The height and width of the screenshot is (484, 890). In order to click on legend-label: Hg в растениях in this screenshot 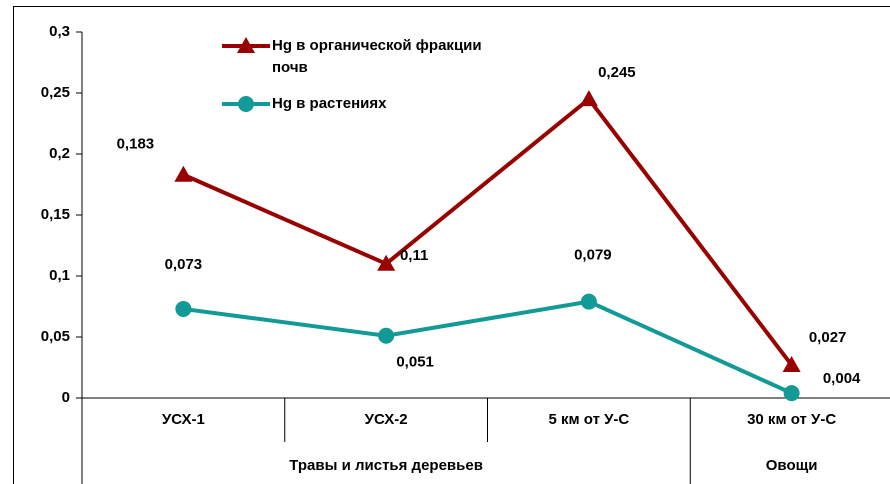, I will do `click(329, 103)`.